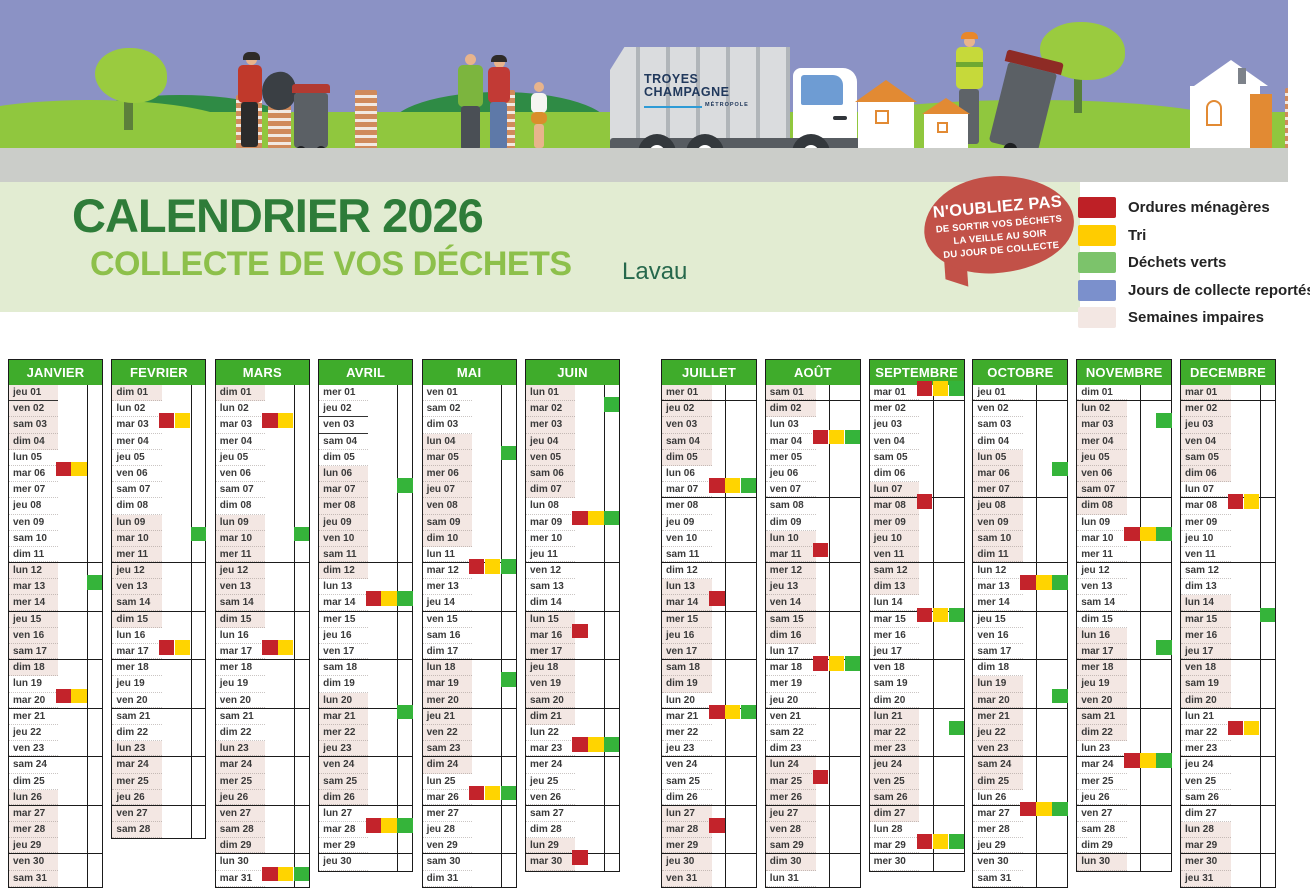  I want to click on day-cell-juin-01: lun 01, so click(572, 393).